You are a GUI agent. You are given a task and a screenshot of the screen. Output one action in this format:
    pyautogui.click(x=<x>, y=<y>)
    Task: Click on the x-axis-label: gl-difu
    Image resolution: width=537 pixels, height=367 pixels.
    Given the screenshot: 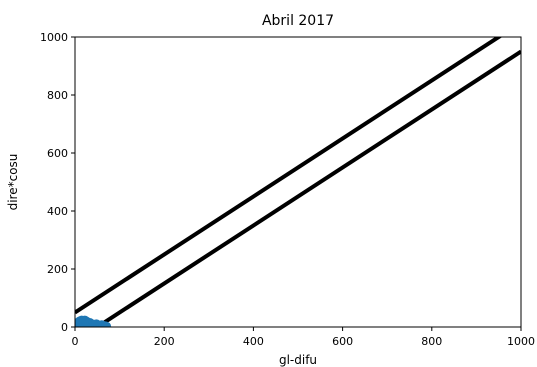 What is the action you would take?
    pyautogui.click(x=298, y=360)
    